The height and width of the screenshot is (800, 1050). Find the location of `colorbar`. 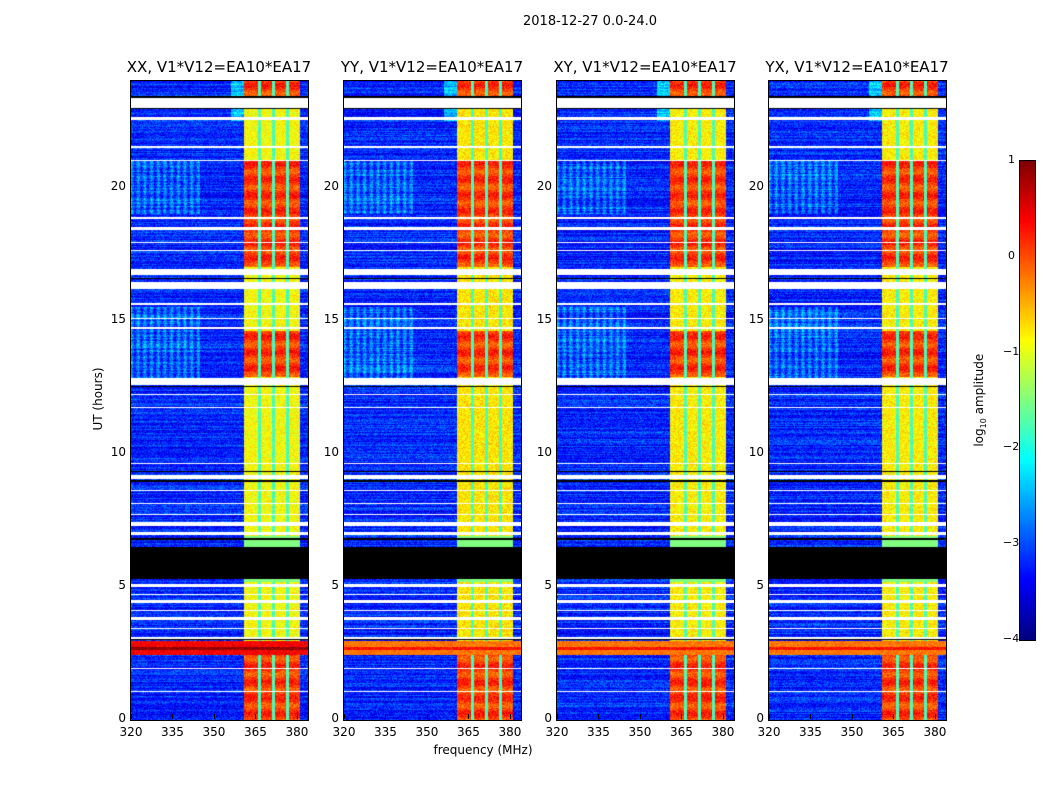

colorbar is located at coordinates (1027, 400).